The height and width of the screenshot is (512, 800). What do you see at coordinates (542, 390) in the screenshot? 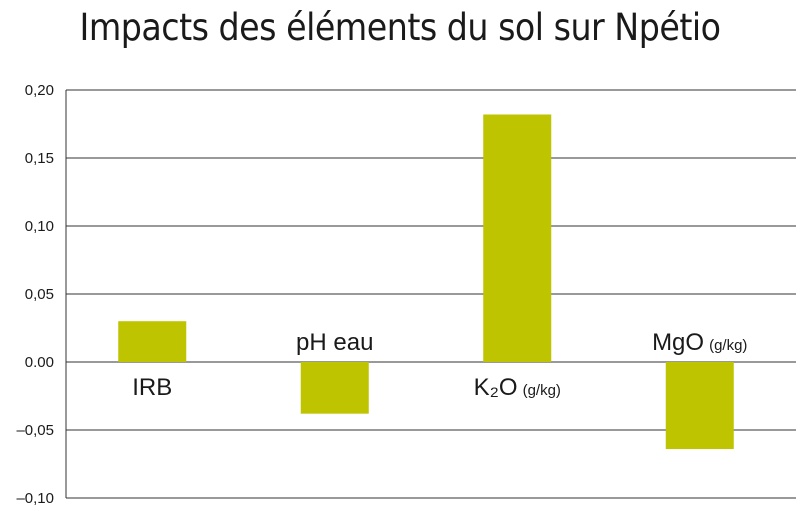
I see `category-unit-2: (g/kg)` at bounding box center [542, 390].